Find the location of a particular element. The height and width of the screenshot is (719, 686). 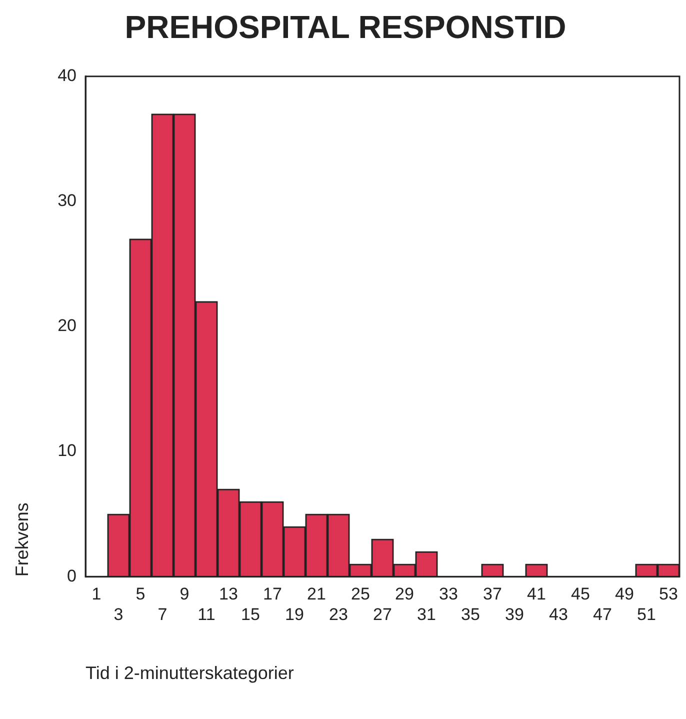

x-tick-label: 21 is located at coordinates (316, 594).